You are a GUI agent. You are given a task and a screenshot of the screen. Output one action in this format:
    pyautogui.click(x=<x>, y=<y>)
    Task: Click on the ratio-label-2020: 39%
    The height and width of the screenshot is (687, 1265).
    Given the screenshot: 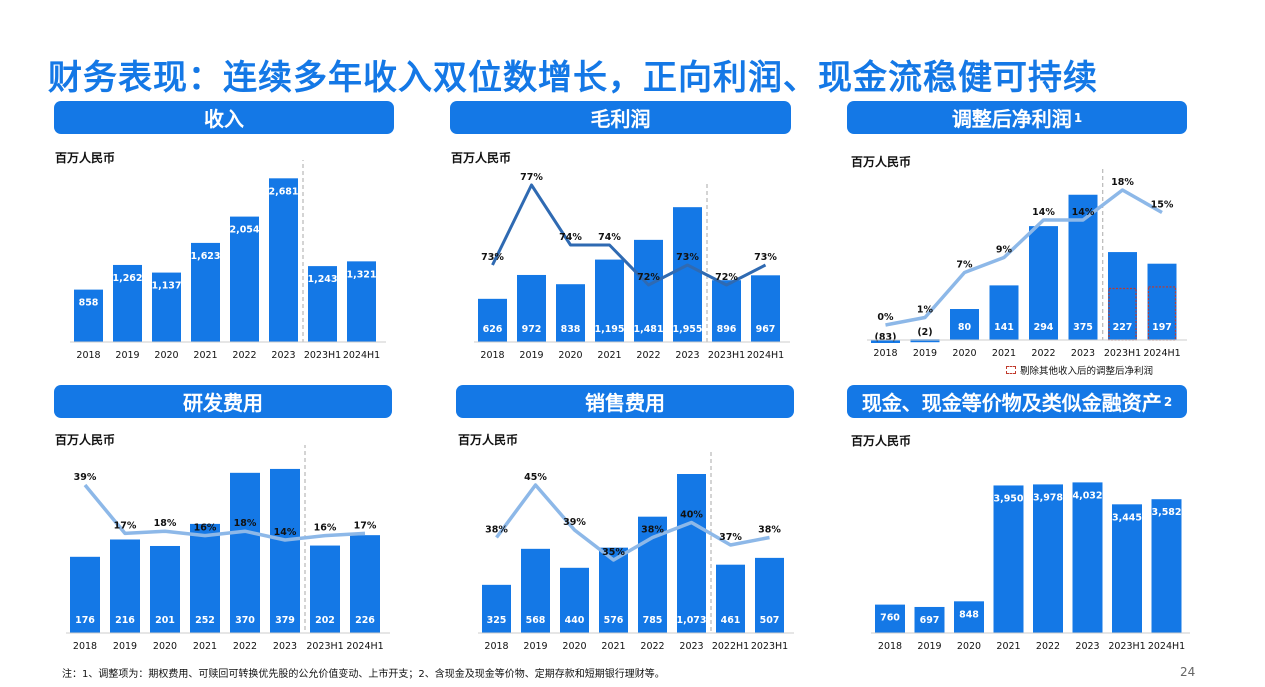 What is the action you would take?
    pyautogui.click(x=574, y=522)
    